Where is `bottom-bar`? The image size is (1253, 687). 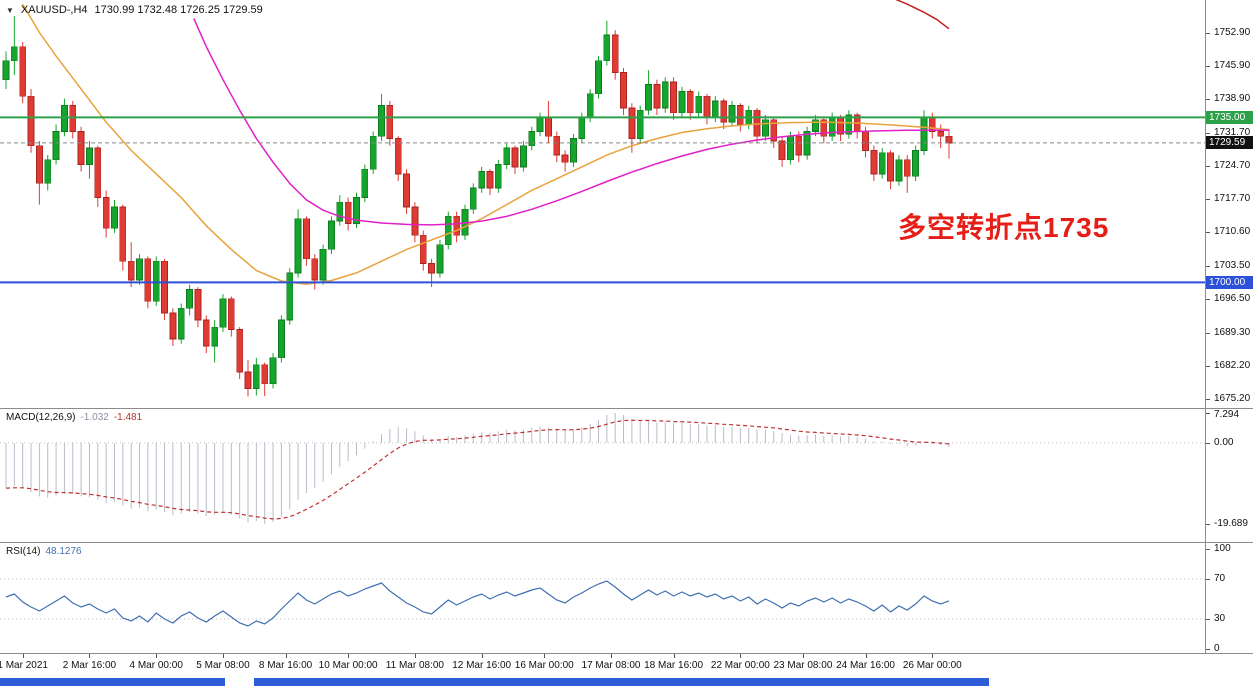
bottom-bar is located at coordinates (626, 682).